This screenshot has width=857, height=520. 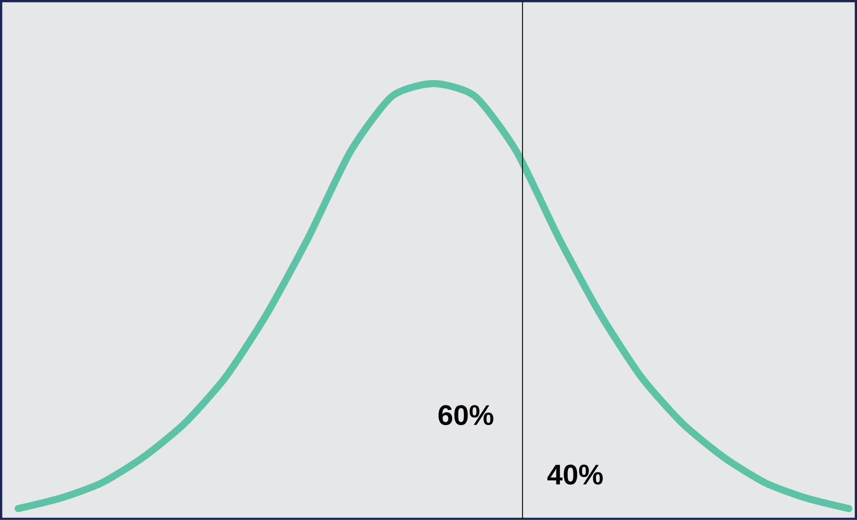 I want to click on annotation: 60%, so click(x=466, y=415).